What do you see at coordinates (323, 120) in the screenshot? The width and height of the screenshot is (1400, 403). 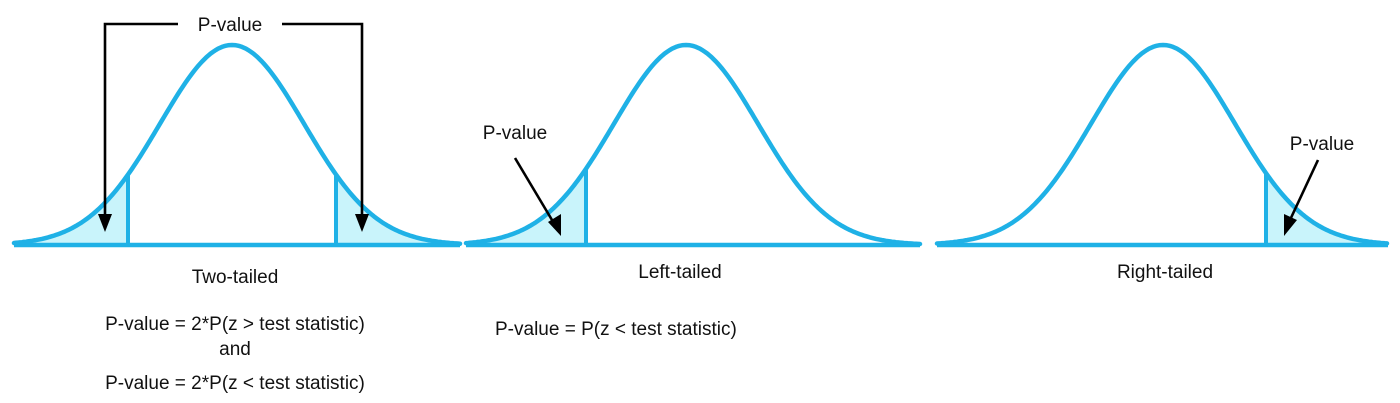 I see `right-pvalue-arrow` at bounding box center [323, 120].